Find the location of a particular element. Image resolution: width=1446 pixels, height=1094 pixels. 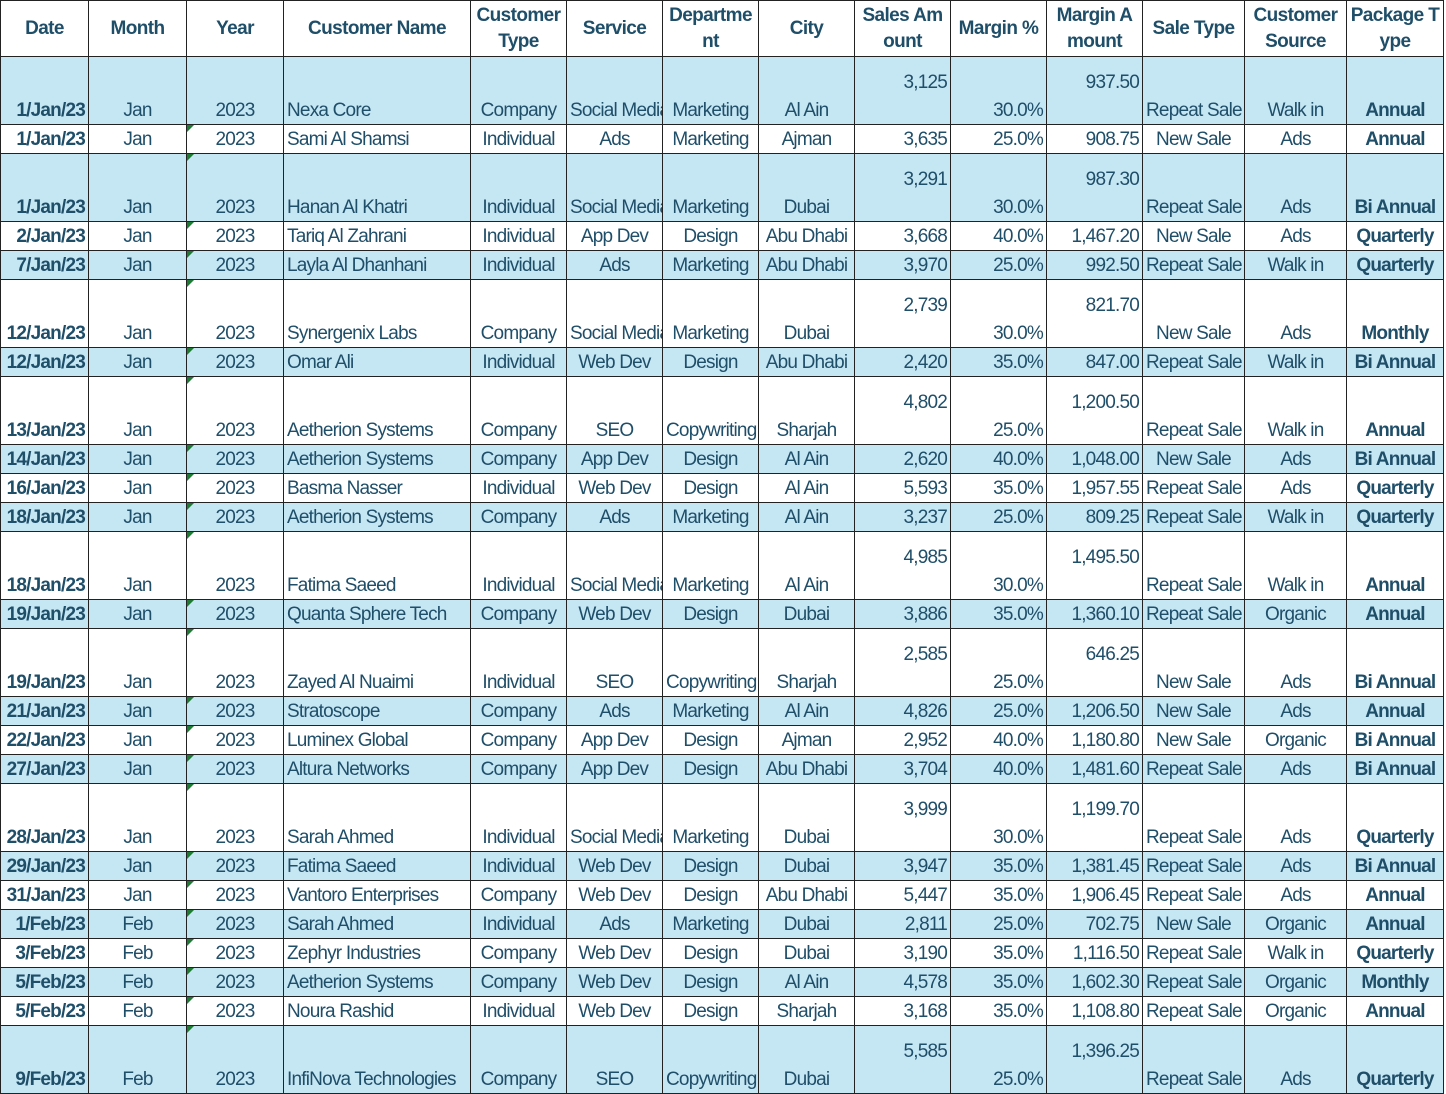

customer-name-cell: Zayed Al Nuaimi is located at coordinates (377, 662).